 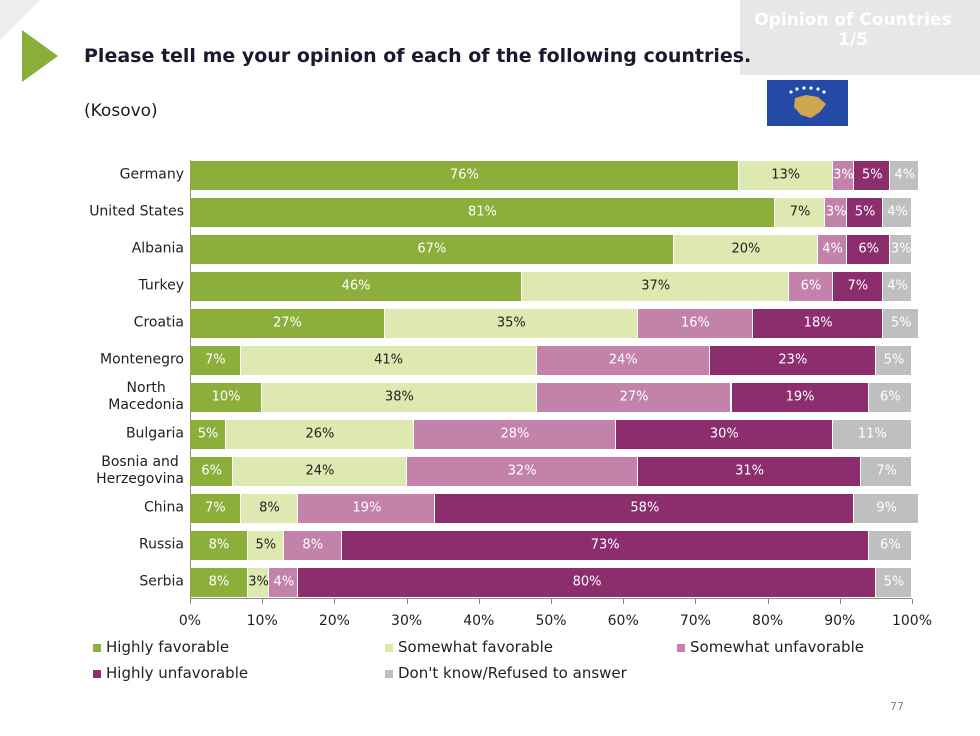 I want to click on x-tick-label: 80%, so click(x=768, y=621).